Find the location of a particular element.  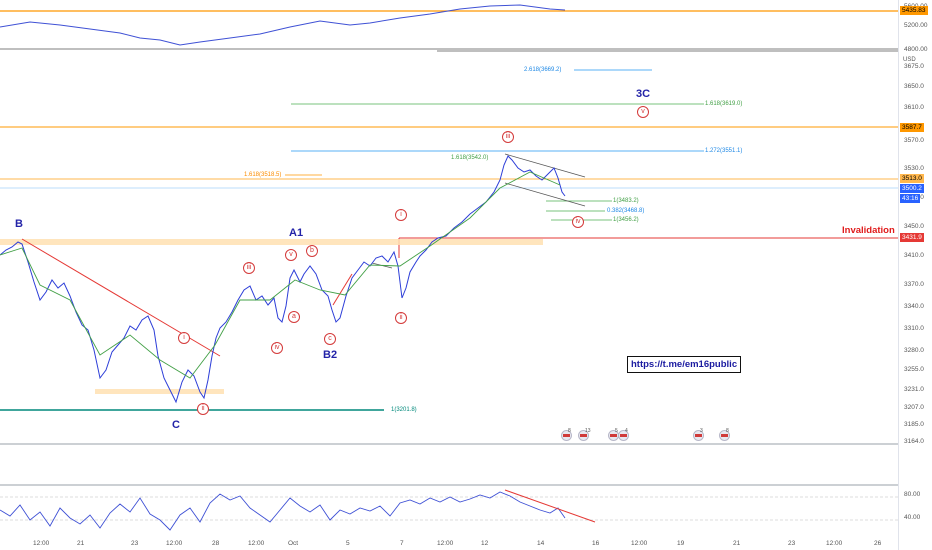

subwave-i-left: i is located at coordinates (184, 338).